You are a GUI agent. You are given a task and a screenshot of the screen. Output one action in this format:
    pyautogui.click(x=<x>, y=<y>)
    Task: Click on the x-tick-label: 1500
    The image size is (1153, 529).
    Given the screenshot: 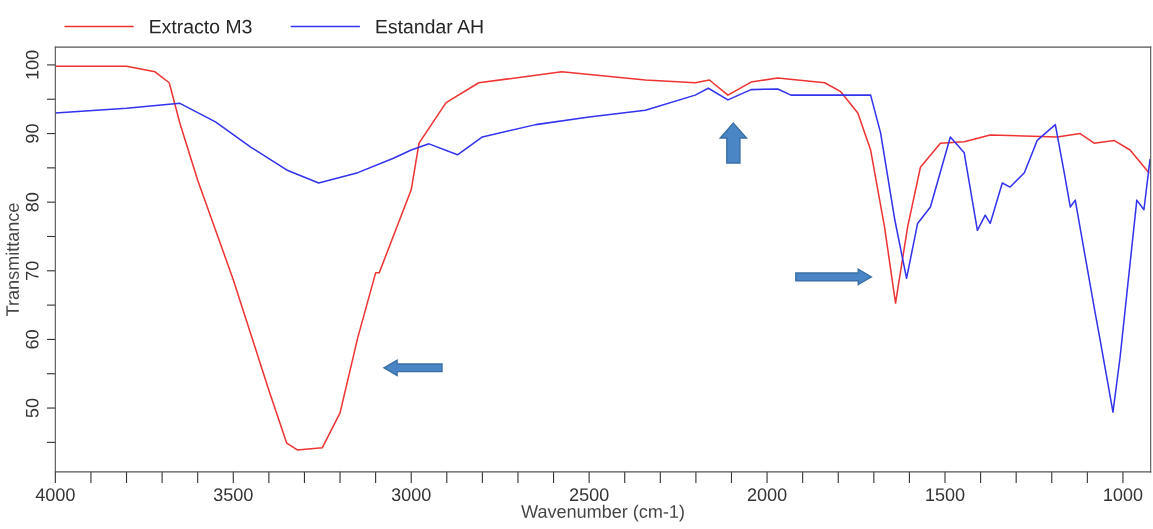 What is the action you would take?
    pyautogui.click(x=945, y=495)
    